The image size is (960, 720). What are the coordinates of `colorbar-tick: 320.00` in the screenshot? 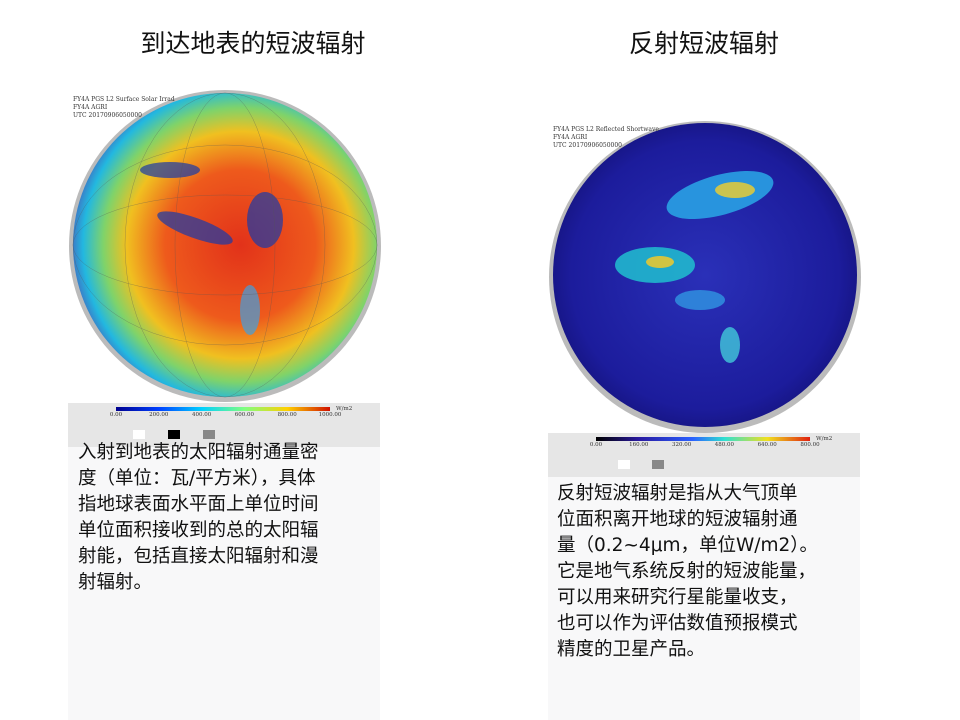 It's located at (682, 445).